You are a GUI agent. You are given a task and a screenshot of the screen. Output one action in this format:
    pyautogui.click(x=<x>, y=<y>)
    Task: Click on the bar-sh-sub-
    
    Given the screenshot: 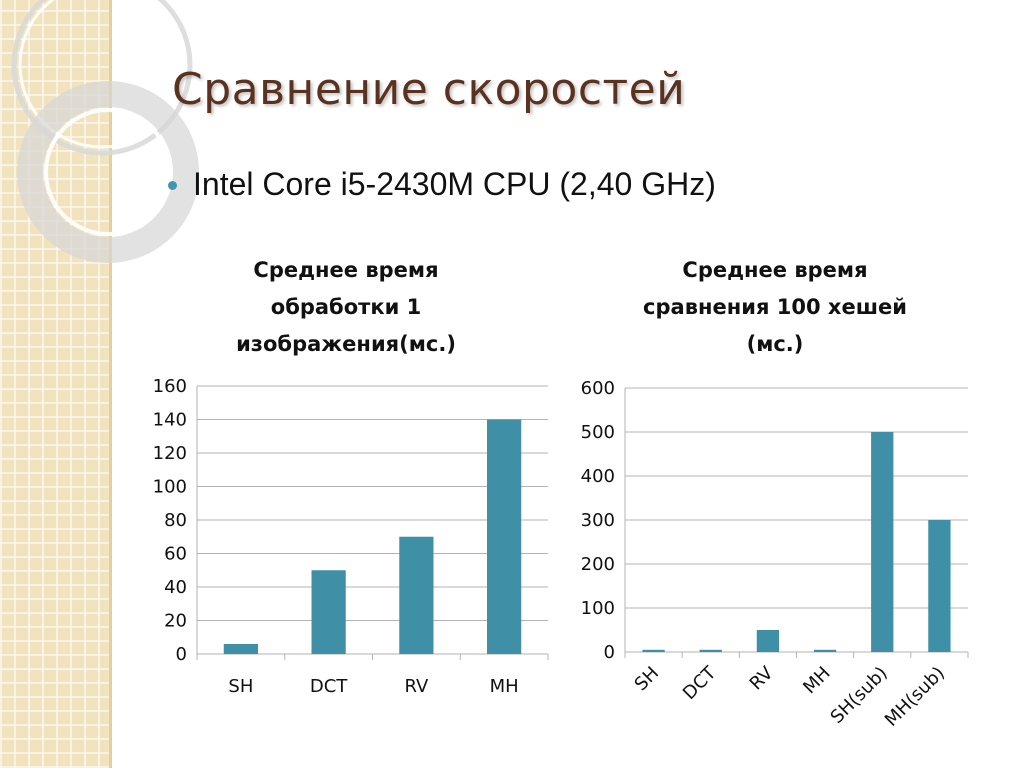 What is the action you would take?
    pyautogui.click(x=882, y=542)
    